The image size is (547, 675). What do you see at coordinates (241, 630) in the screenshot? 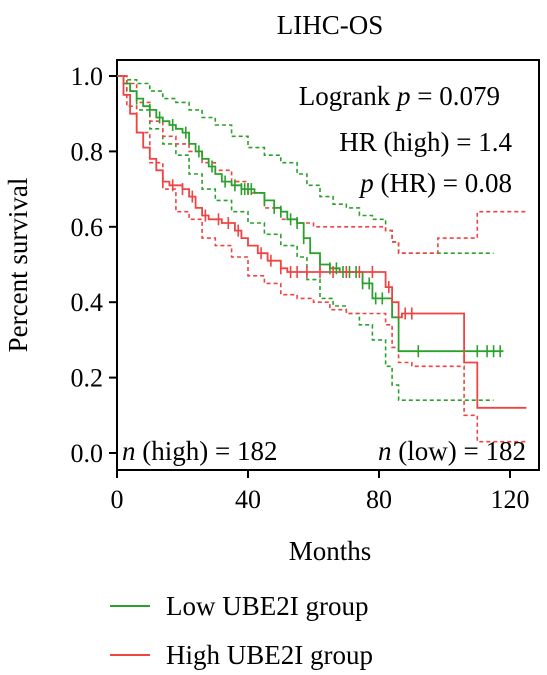
I see `legend: Low UBE2I group High UBE2I group` at bounding box center [241, 630].